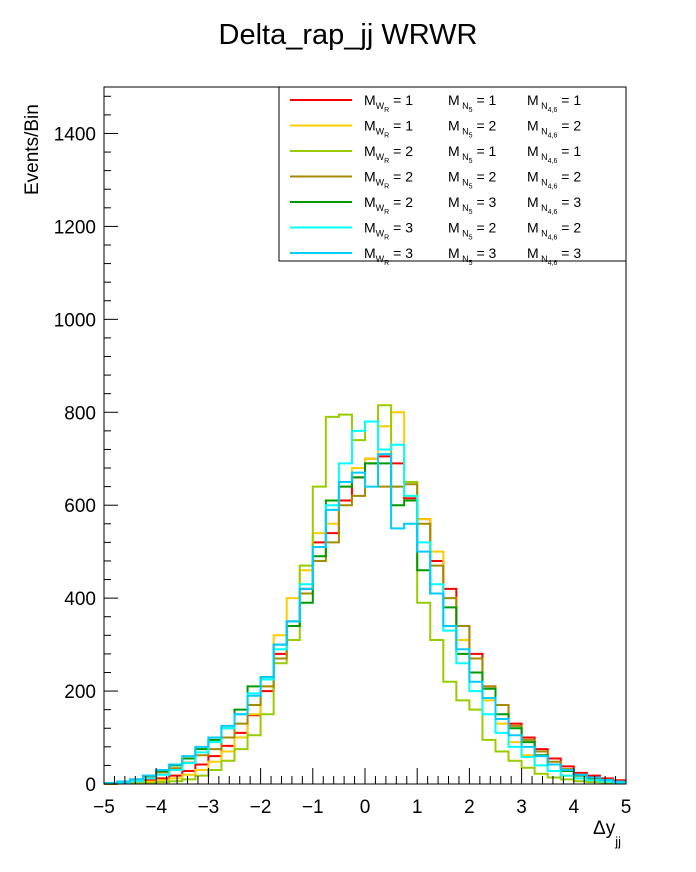  What do you see at coordinates (75, 320) in the screenshot?
I see `y-tick-label: 1000` at bounding box center [75, 320].